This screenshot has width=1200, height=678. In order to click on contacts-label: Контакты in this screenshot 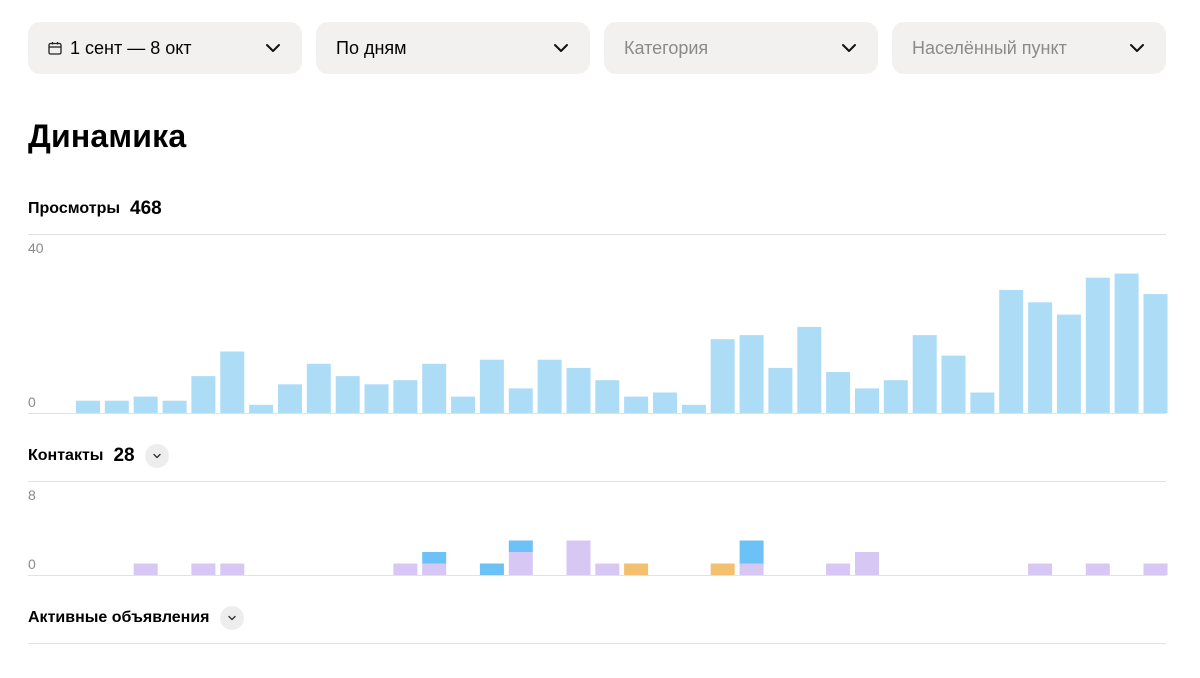, I will do `click(66, 455)`.